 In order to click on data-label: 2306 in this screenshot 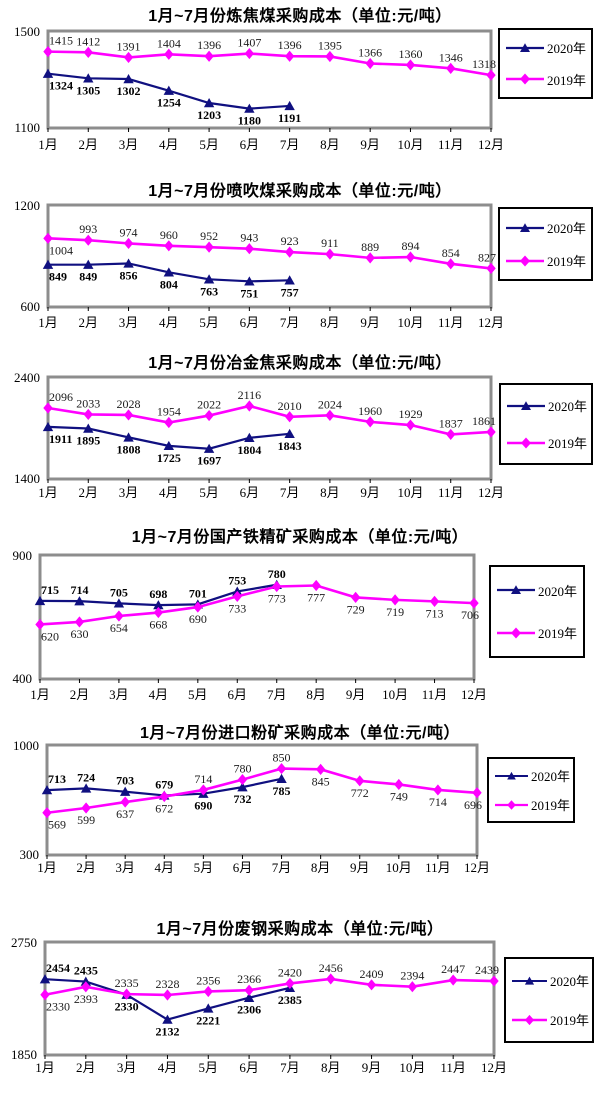, I will do `click(249, 1010)`.